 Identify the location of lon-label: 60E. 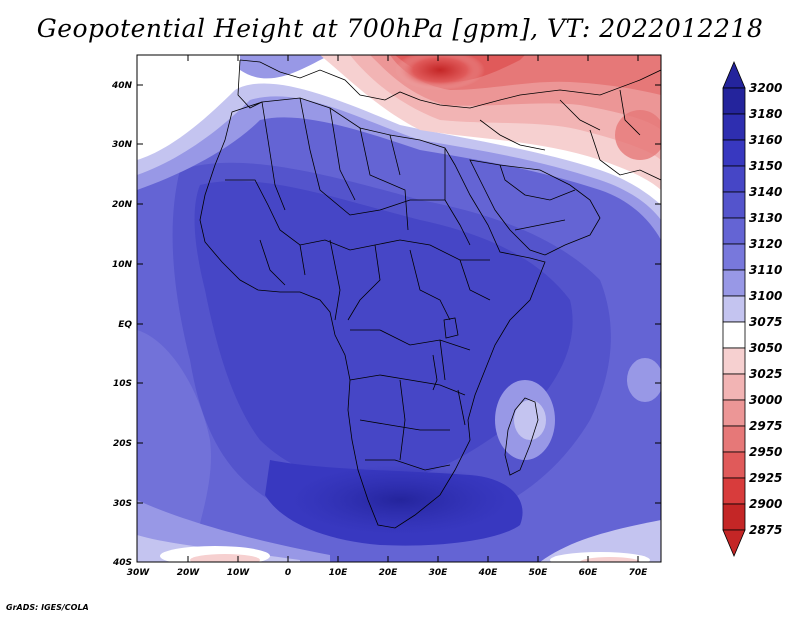
(589, 573).